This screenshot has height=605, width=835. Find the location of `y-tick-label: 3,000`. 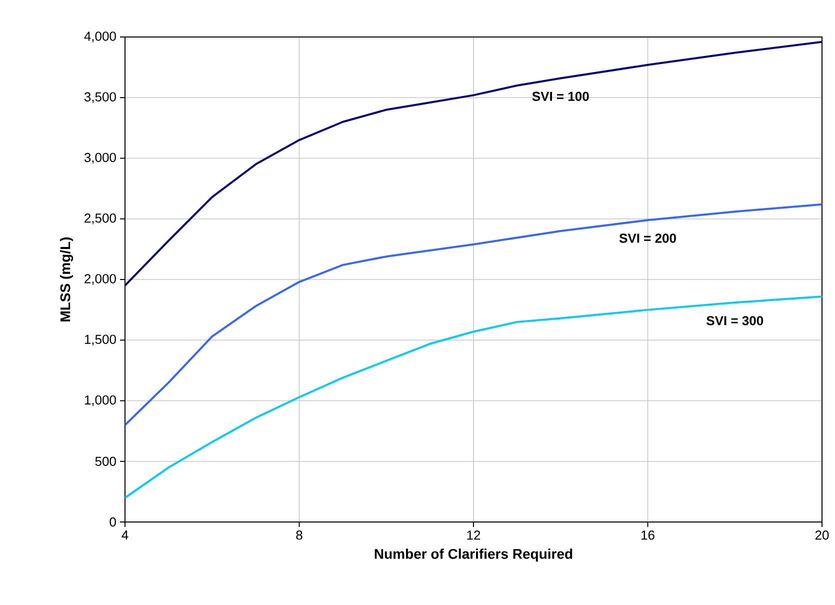

y-tick-label: 3,000 is located at coordinates (100, 158).